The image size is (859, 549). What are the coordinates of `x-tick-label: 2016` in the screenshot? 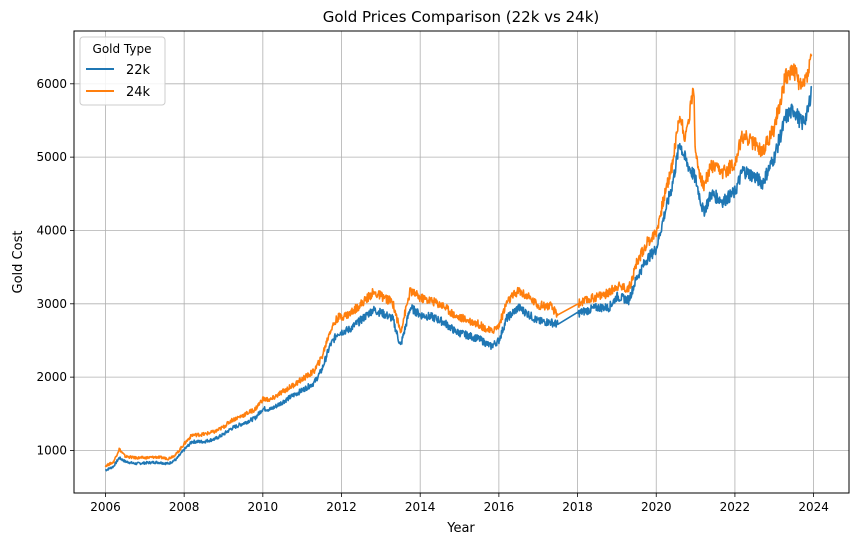 It's located at (499, 507).